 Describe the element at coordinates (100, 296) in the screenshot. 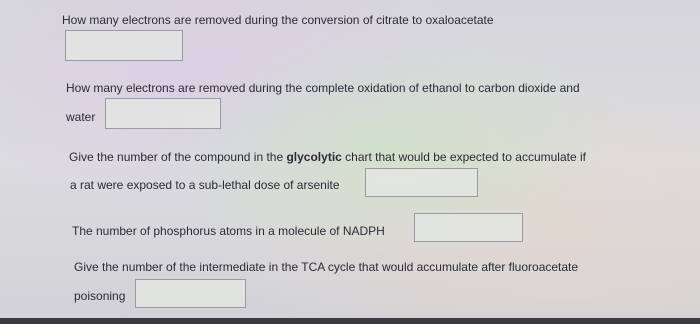

I see `question-text: poisoning` at that location.